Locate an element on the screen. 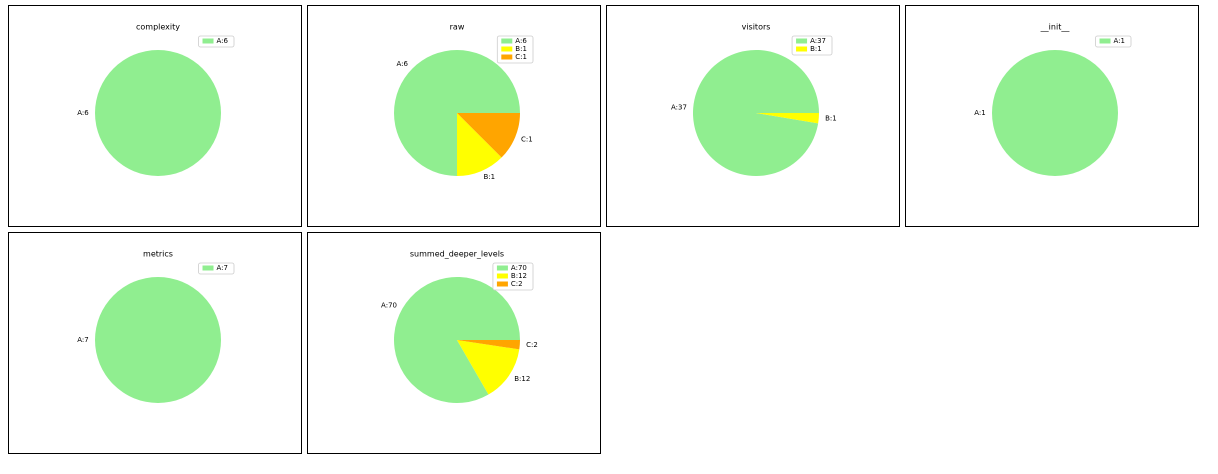 This screenshot has width=1218, height=474. legend: A:6B:1C:1 is located at coordinates (515, 49).